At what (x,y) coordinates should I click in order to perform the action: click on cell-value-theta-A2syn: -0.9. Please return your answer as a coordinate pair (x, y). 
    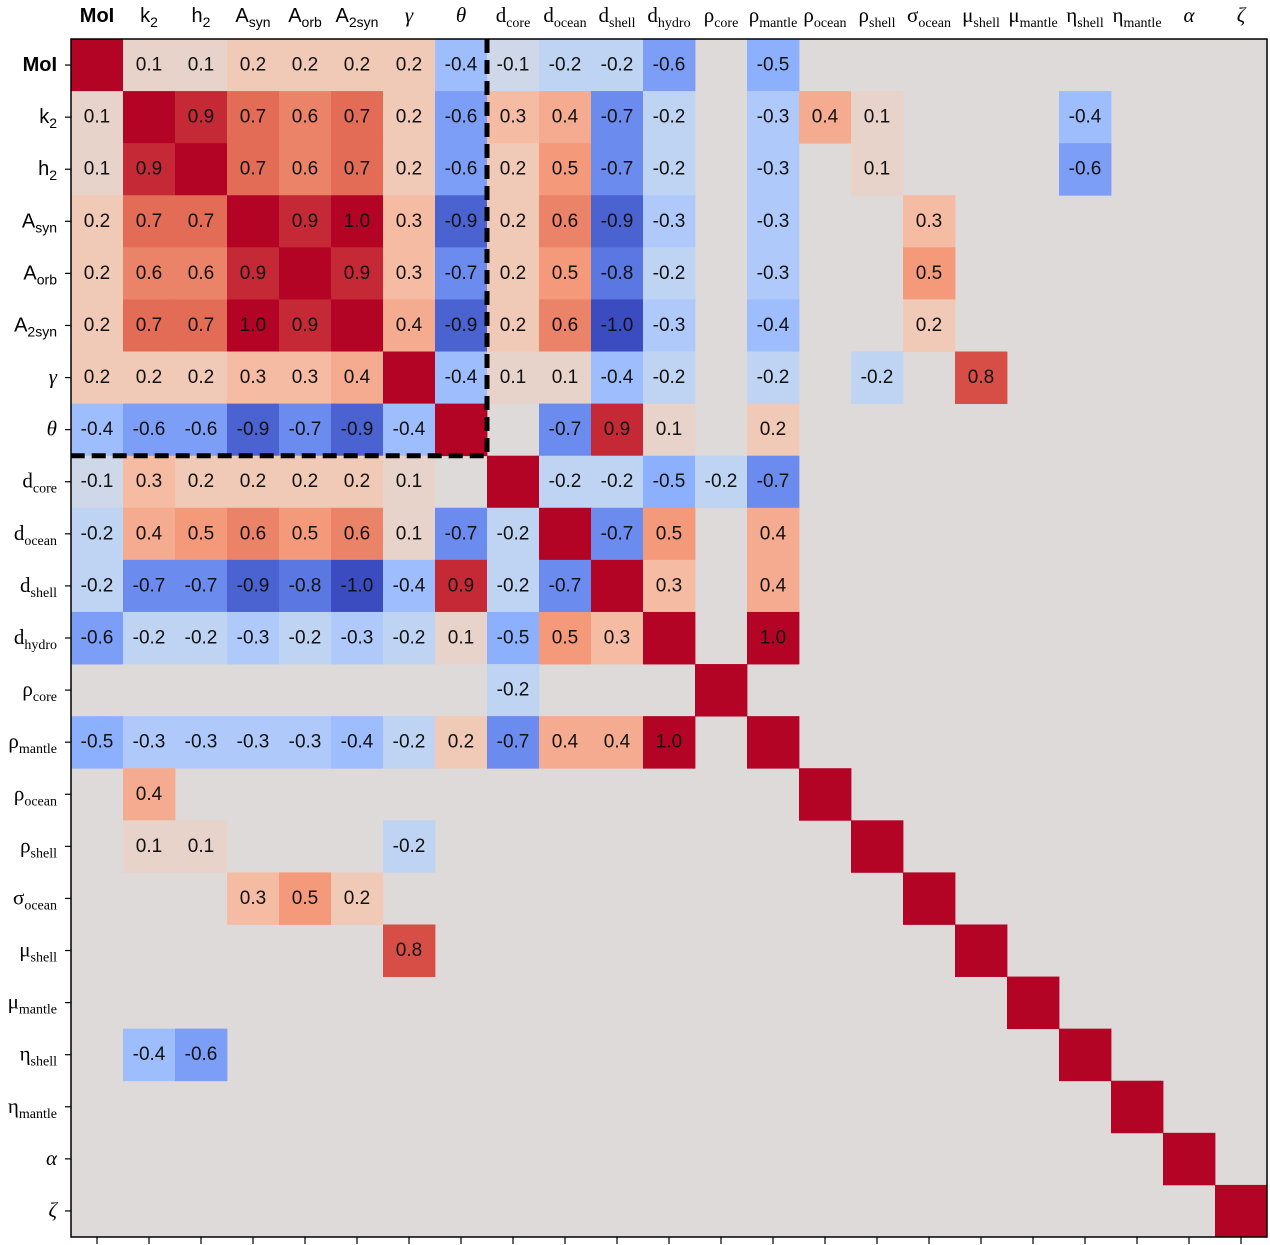
    Looking at the image, I should click on (357, 429).